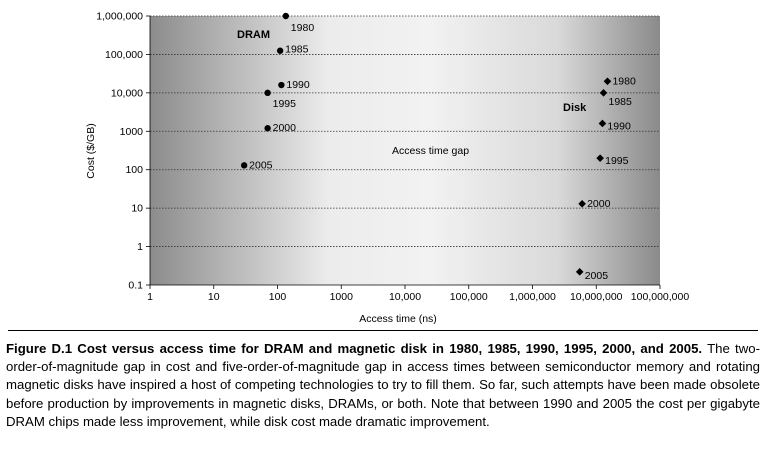  I want to click on x-tick-label: 100,000, so click(469, 297).